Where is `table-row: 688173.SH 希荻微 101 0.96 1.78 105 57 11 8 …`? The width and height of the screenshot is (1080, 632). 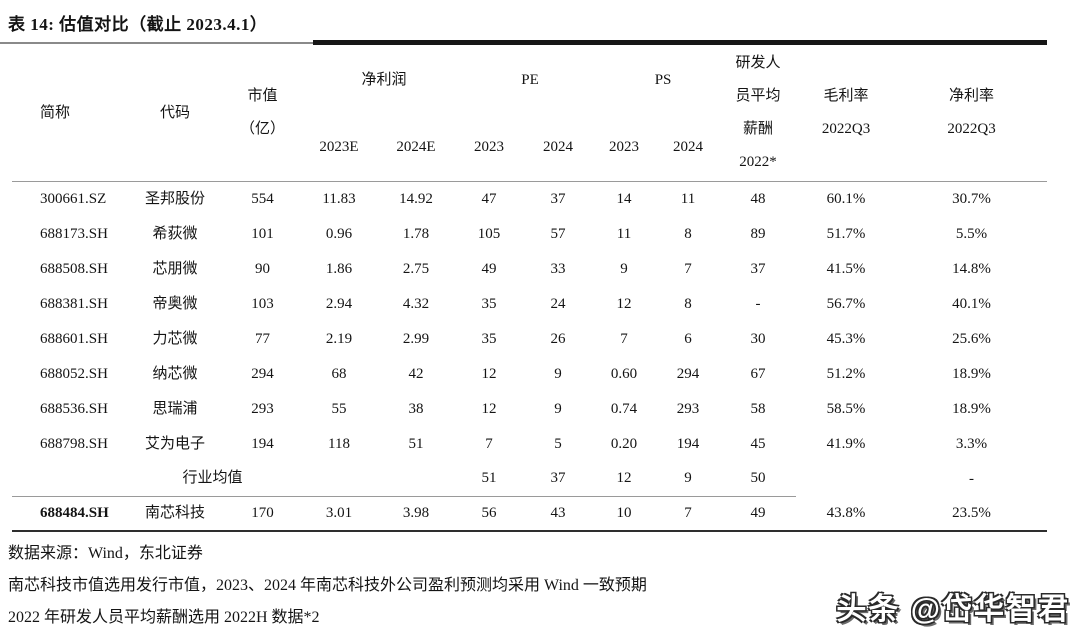 table-row: 688173.SH 希荻微 101 0.96 1.78 105 57 11 8 … is located at coordinates (529, 233).